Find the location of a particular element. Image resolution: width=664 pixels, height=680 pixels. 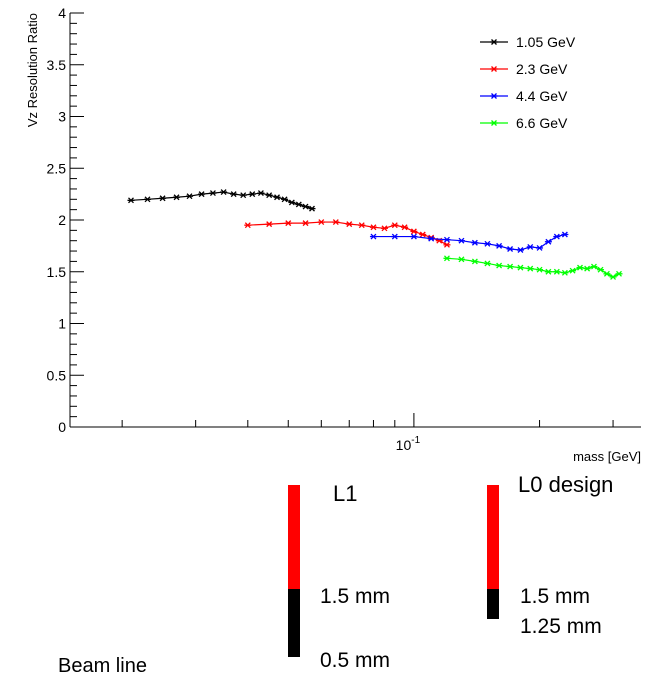

y-axis-label: Vz Resolution Ratio is located at coordinates (32, 70).